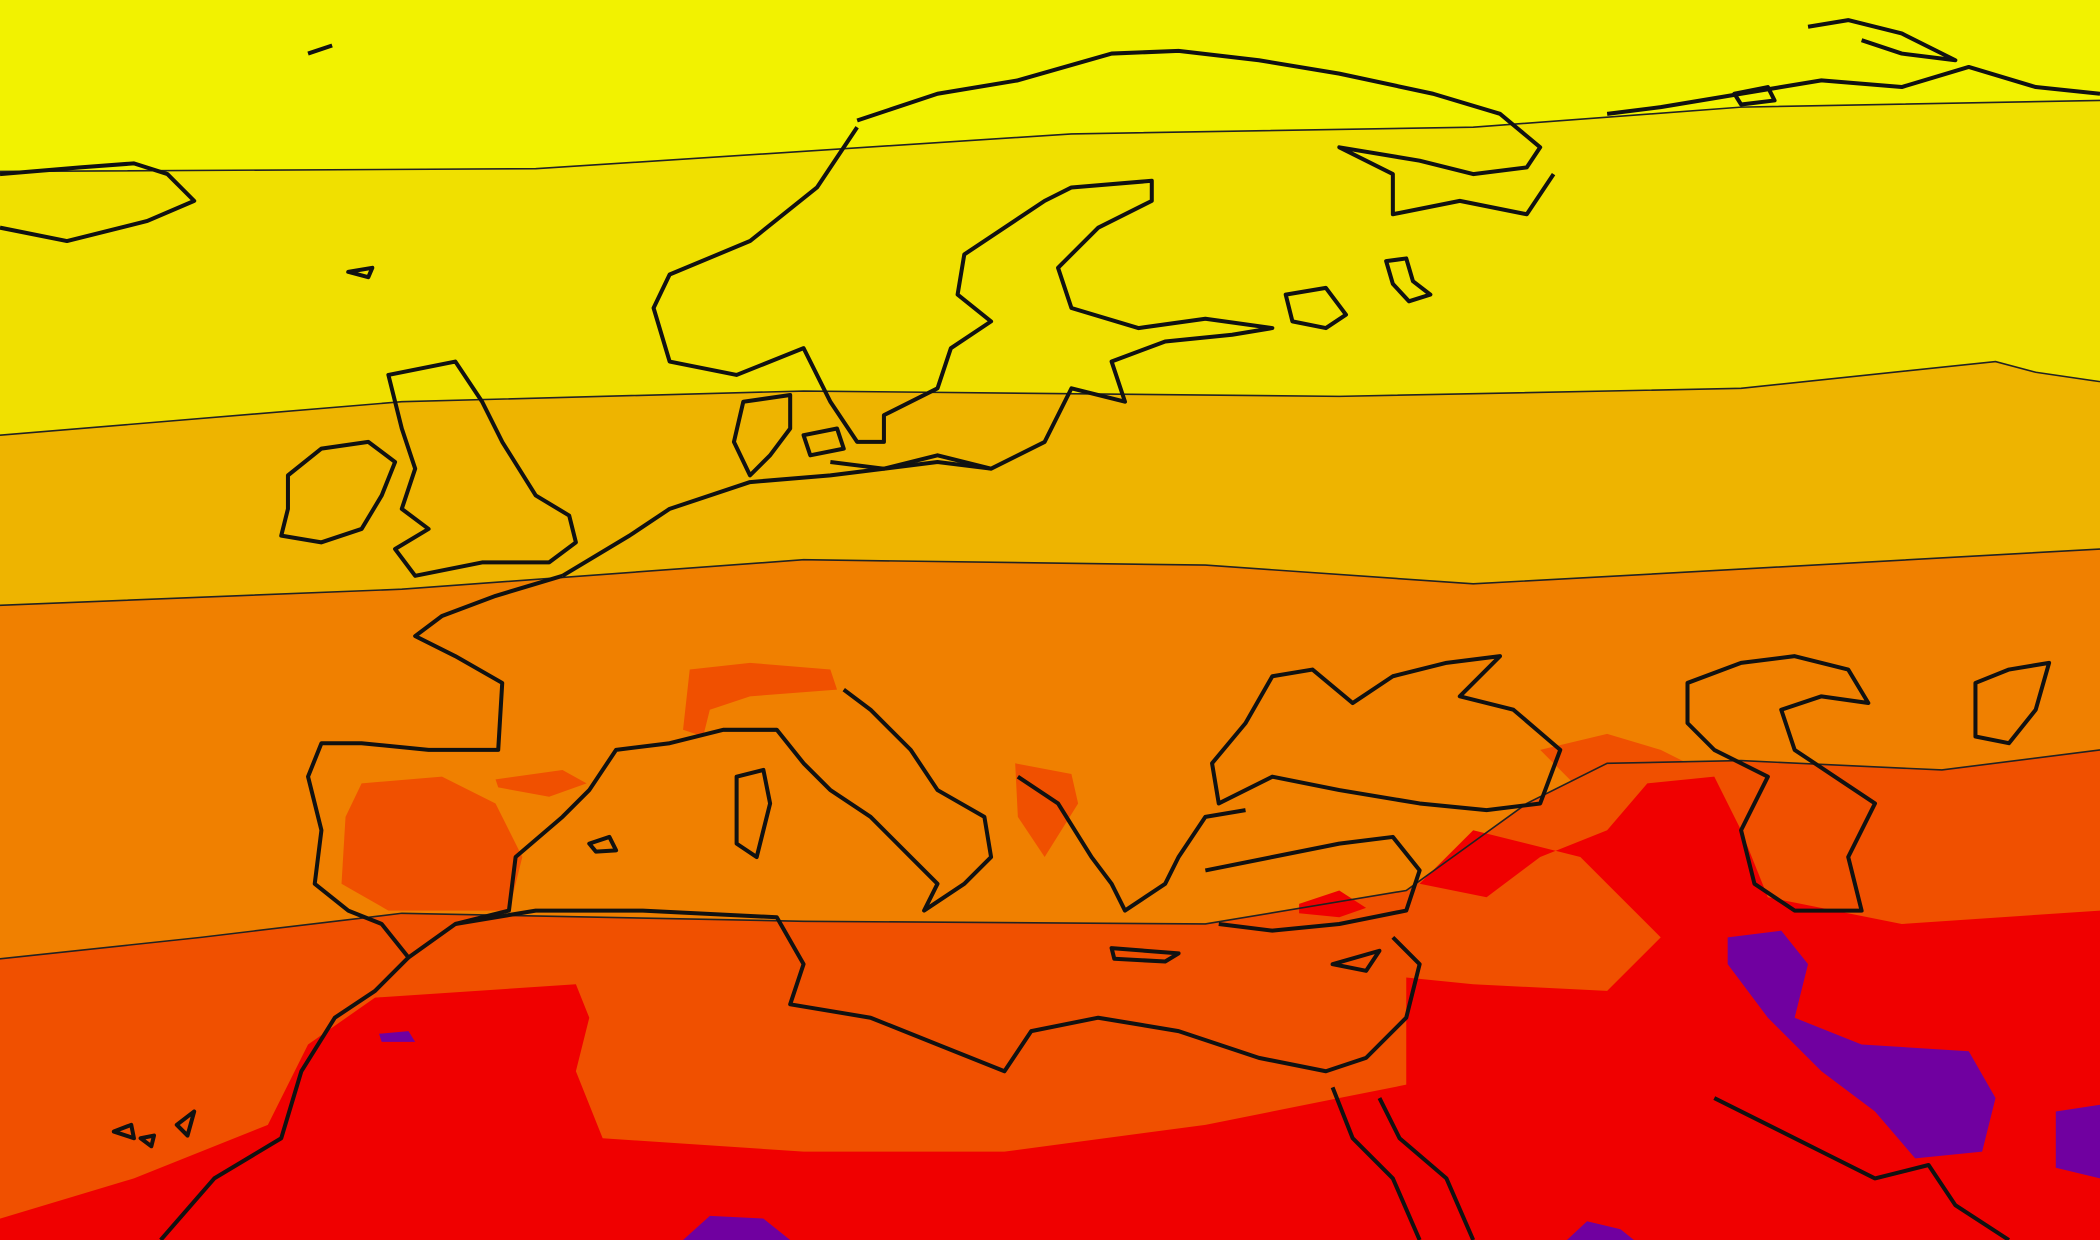 The image size is (2100, 1244). Describe the element at coordinates (1781, 783) in the screenshot. I see `coastline-caspian` at that location.